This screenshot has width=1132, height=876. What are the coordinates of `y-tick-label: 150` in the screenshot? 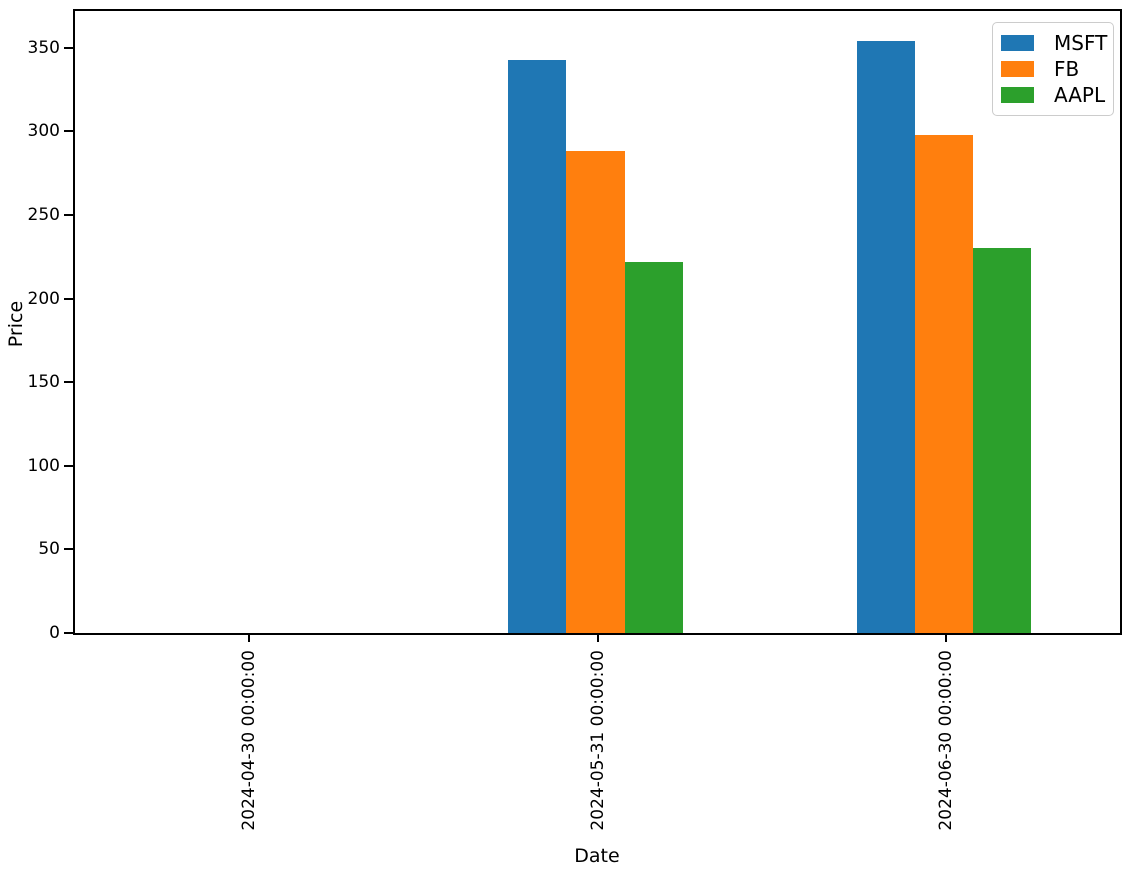 It's located at (43, 382).